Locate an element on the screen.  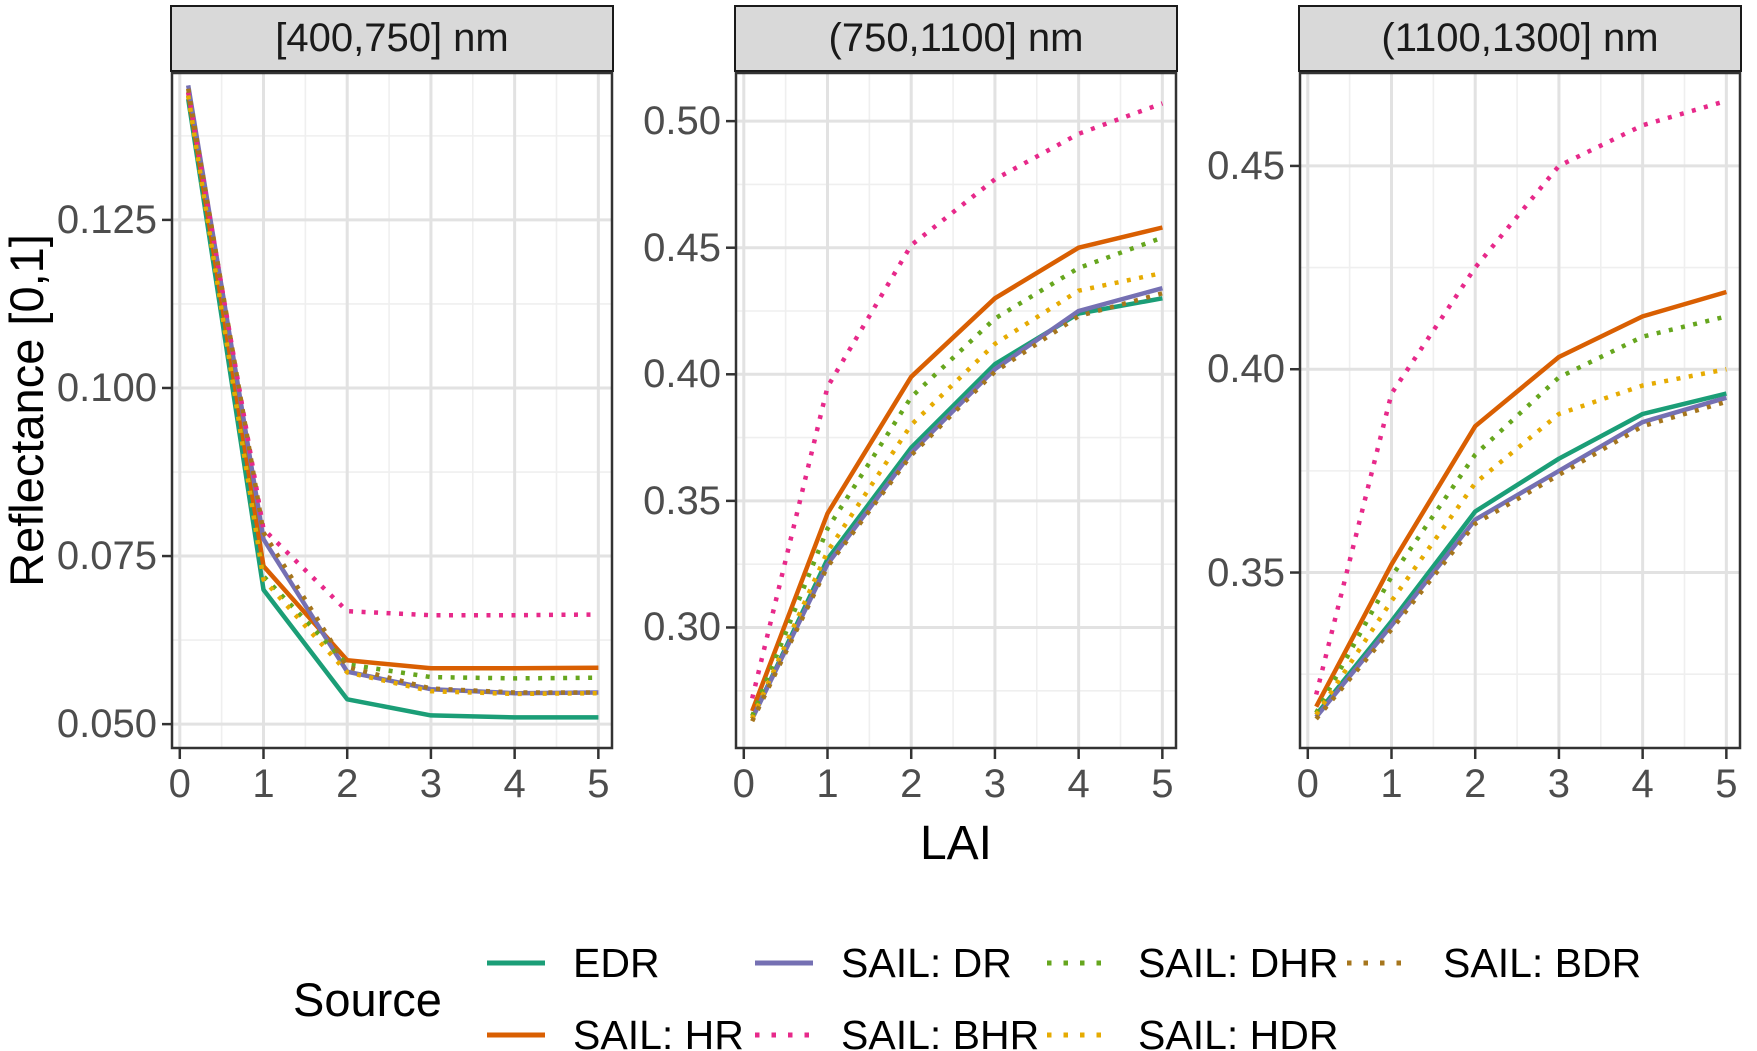
legend-key-sail-dhr-icon is located at coordinates (1076, 963).